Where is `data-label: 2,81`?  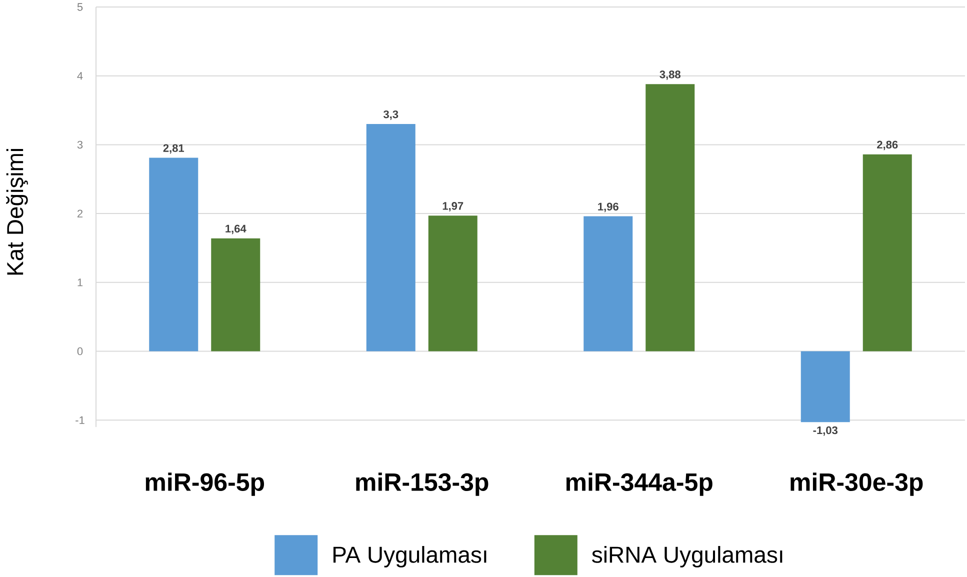 data-label: 2,81 is located at coordinates (173, 149).